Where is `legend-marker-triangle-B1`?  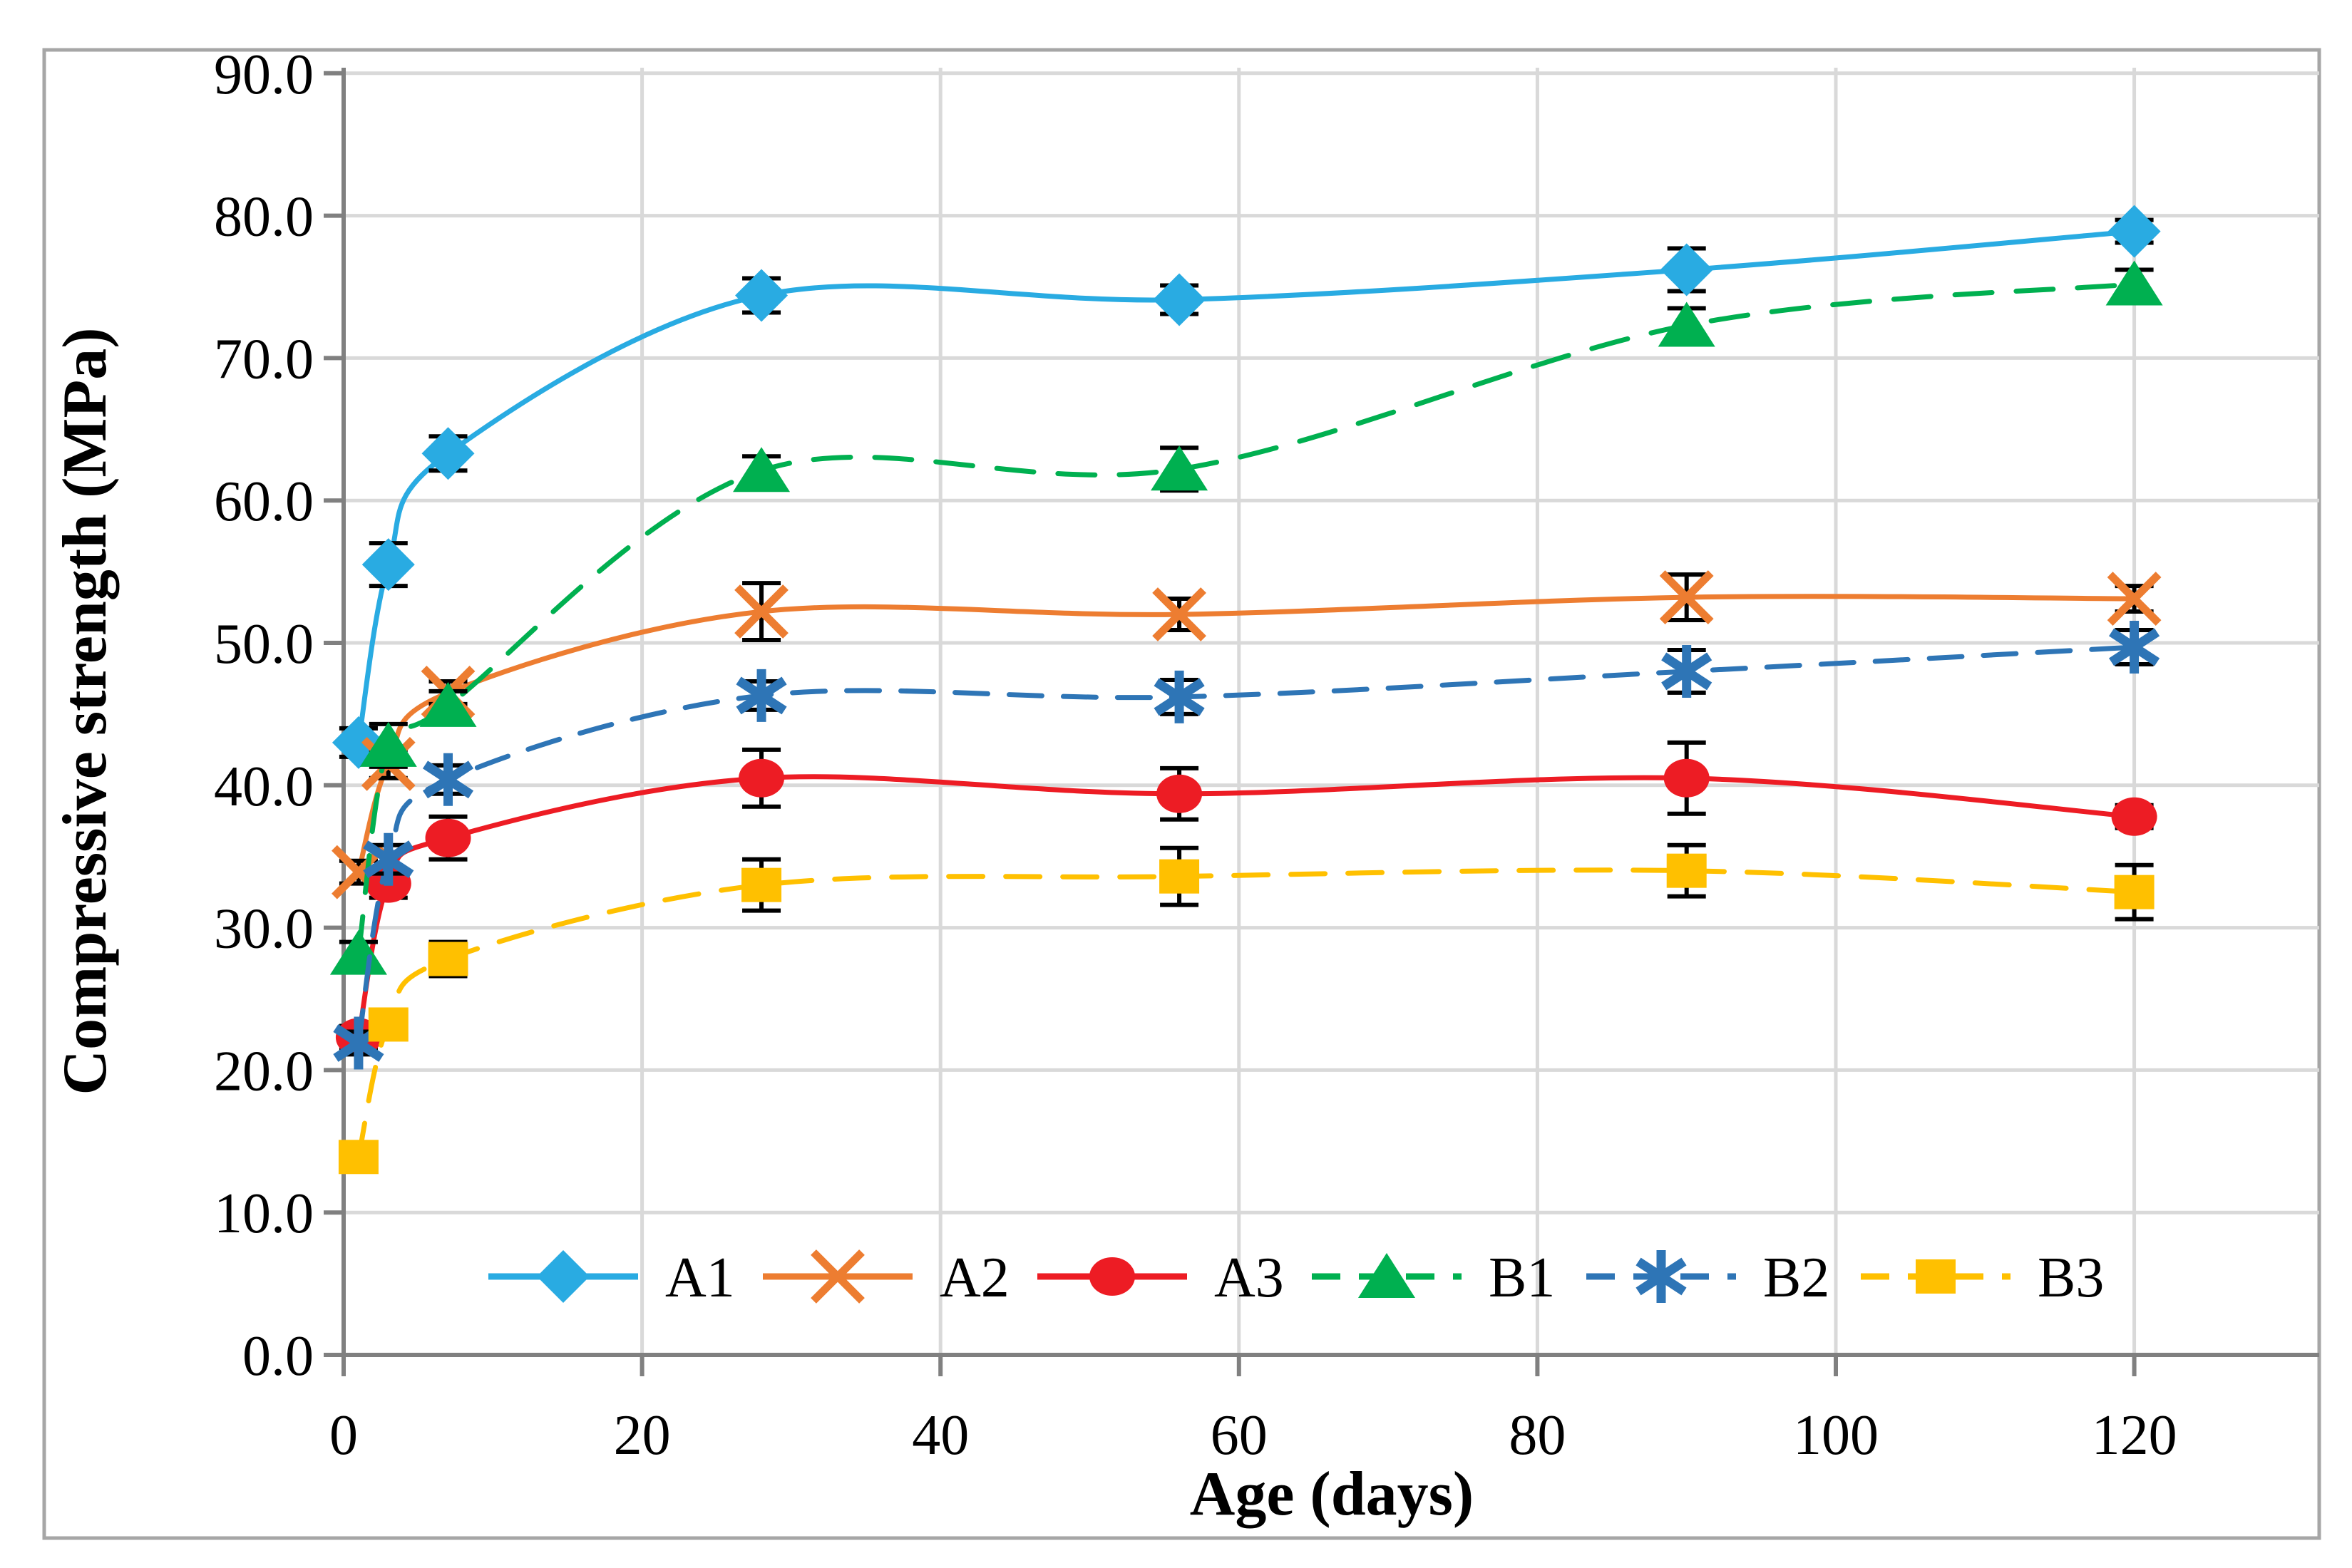
legend-marker-triangle-B1 is located at coordinates (1386, 1275).